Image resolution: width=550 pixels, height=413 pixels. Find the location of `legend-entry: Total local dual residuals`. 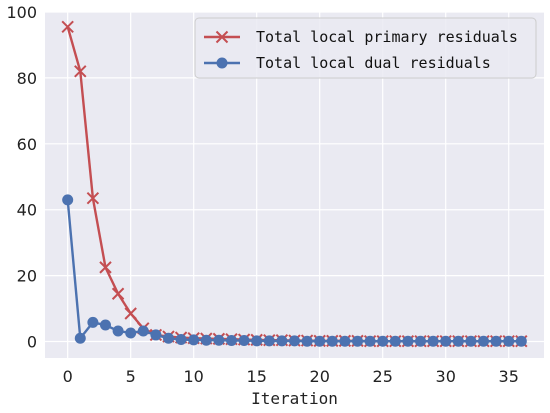

legend-entry: Total local dual residuals is located at coordinates (347, 63).